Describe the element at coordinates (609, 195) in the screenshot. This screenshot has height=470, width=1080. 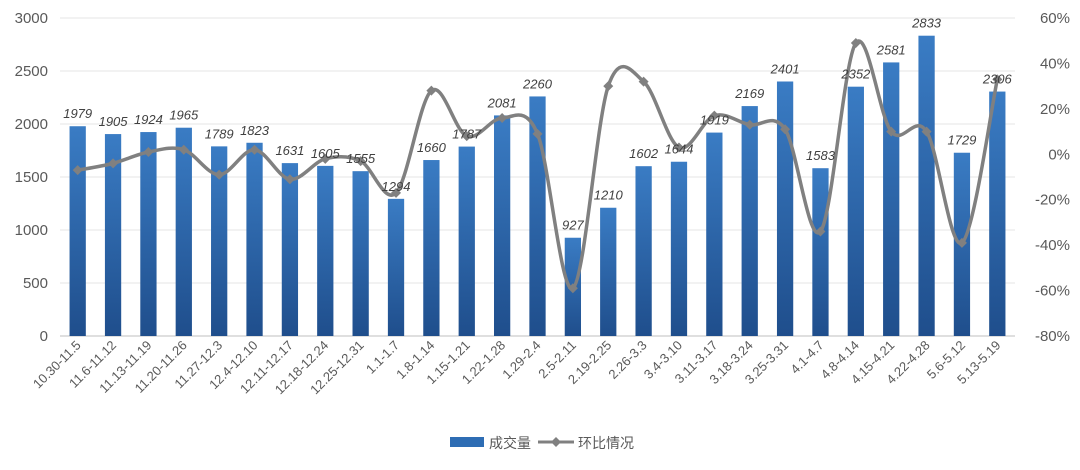
I see `bar-value-label: 1210` at that location.